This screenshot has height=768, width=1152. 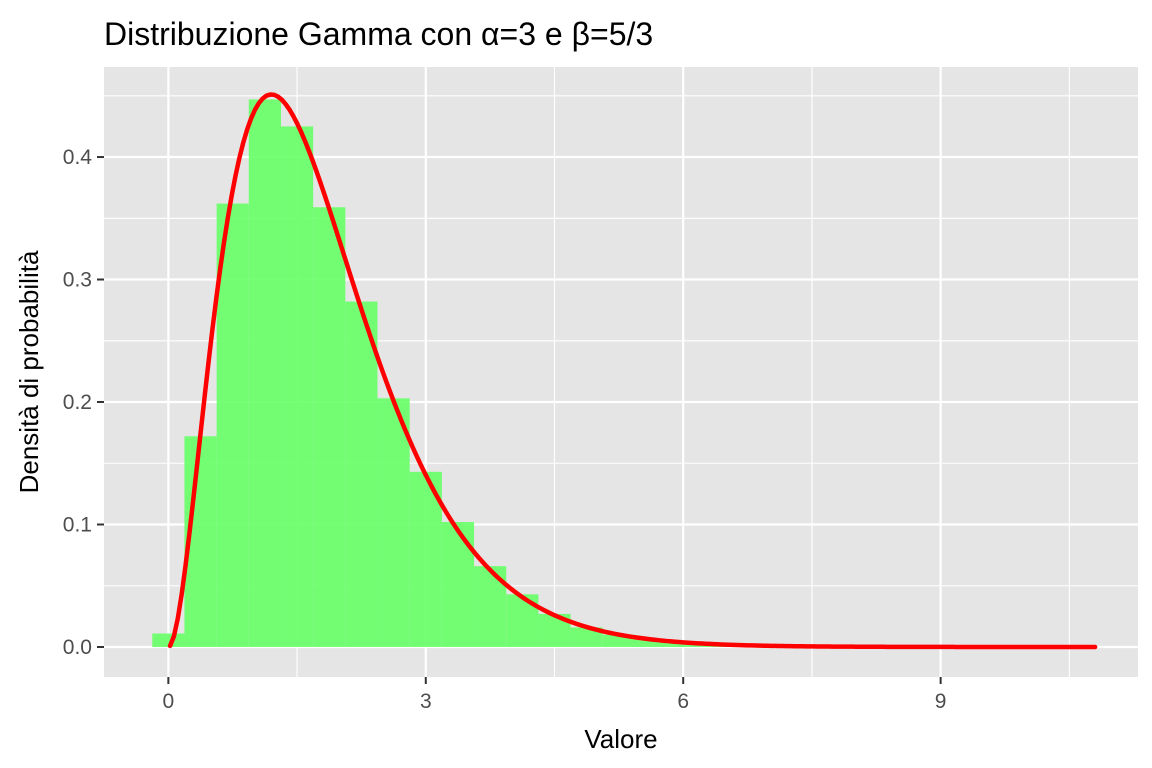 I want to click on y-axis: 0.0 0.1 0.2 0.3 0.4, so click(x=83, y=402).